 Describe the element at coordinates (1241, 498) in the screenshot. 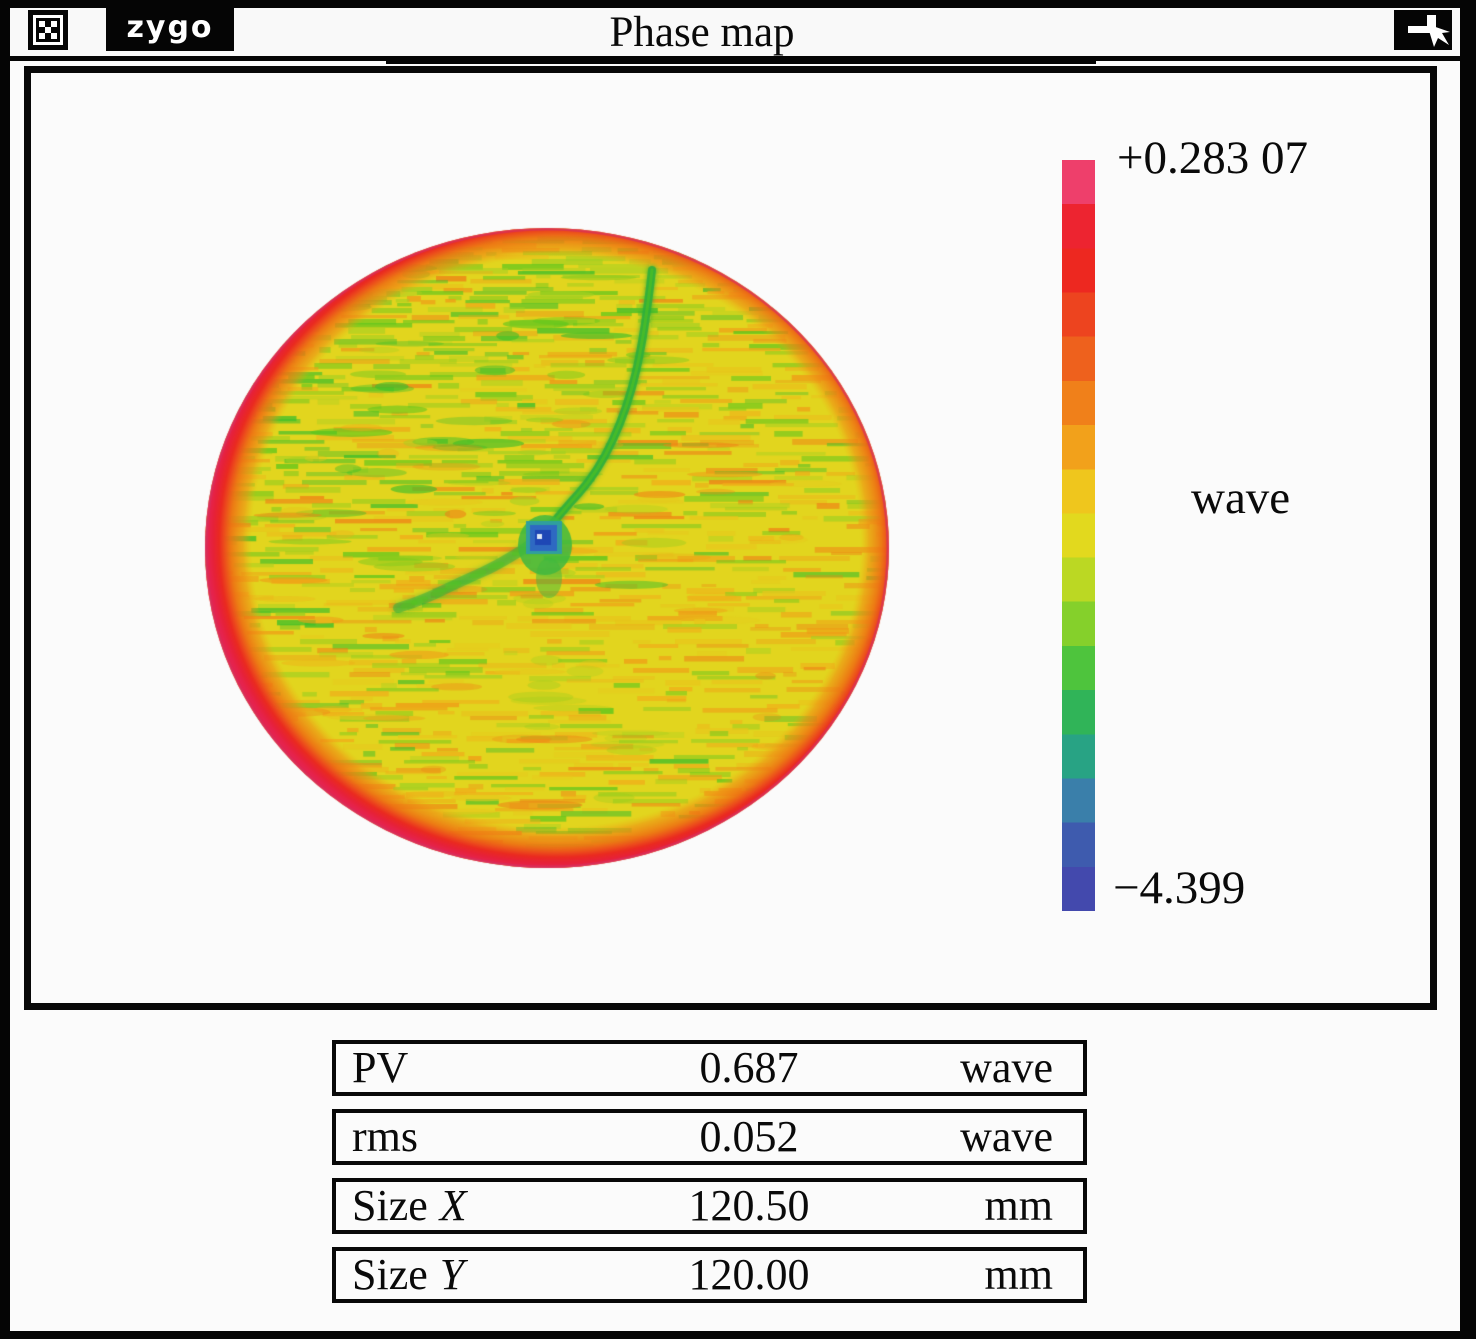

I see `color-scale-unit-label: wave` at that location.